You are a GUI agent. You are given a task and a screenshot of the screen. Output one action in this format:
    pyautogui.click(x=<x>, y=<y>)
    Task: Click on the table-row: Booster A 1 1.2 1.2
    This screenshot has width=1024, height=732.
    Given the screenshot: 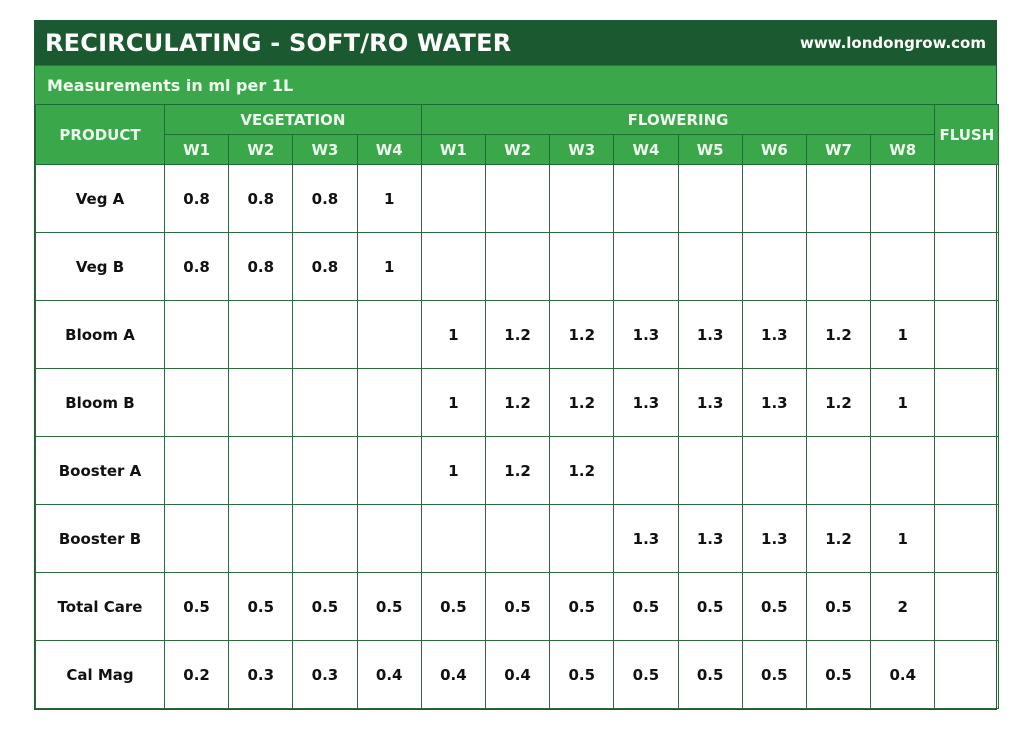 What is the action you would take?
    pyautogui.click(x=517, y=470)
    